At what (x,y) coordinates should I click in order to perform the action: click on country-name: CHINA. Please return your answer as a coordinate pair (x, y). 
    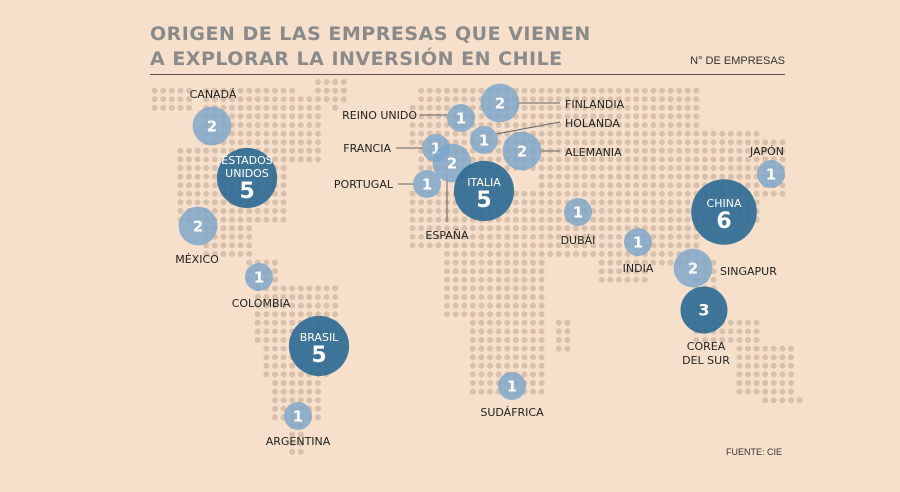
    Looking at the image, I should click on (724, 203).